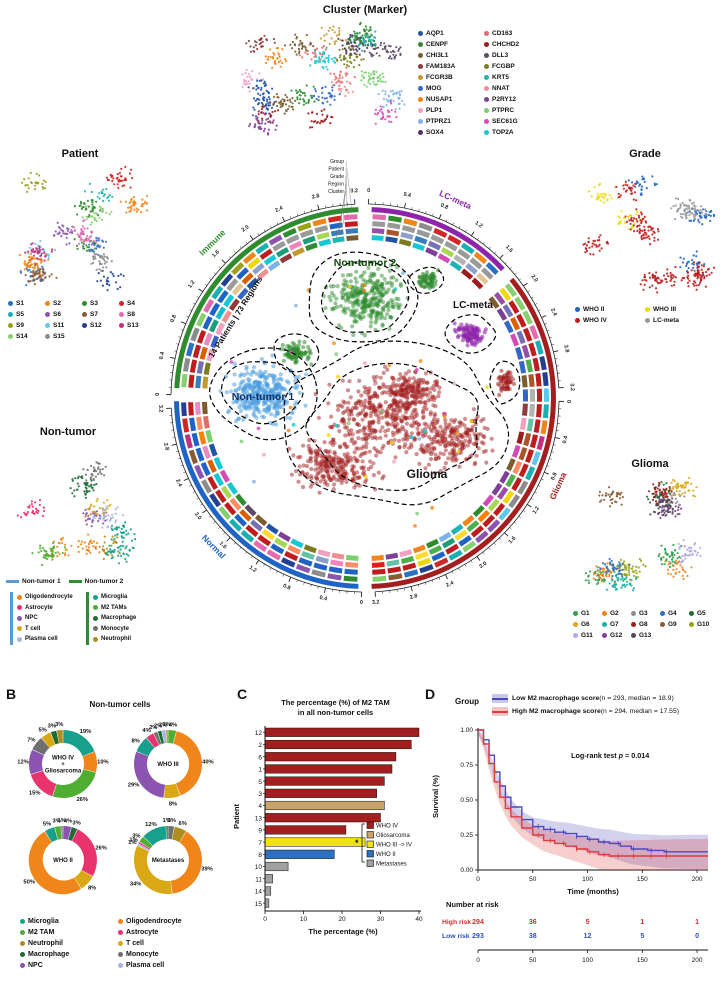  Describe the element at coordinates (100, 303) in the screenshot. I see `patient-legend-item: S3` at that location.